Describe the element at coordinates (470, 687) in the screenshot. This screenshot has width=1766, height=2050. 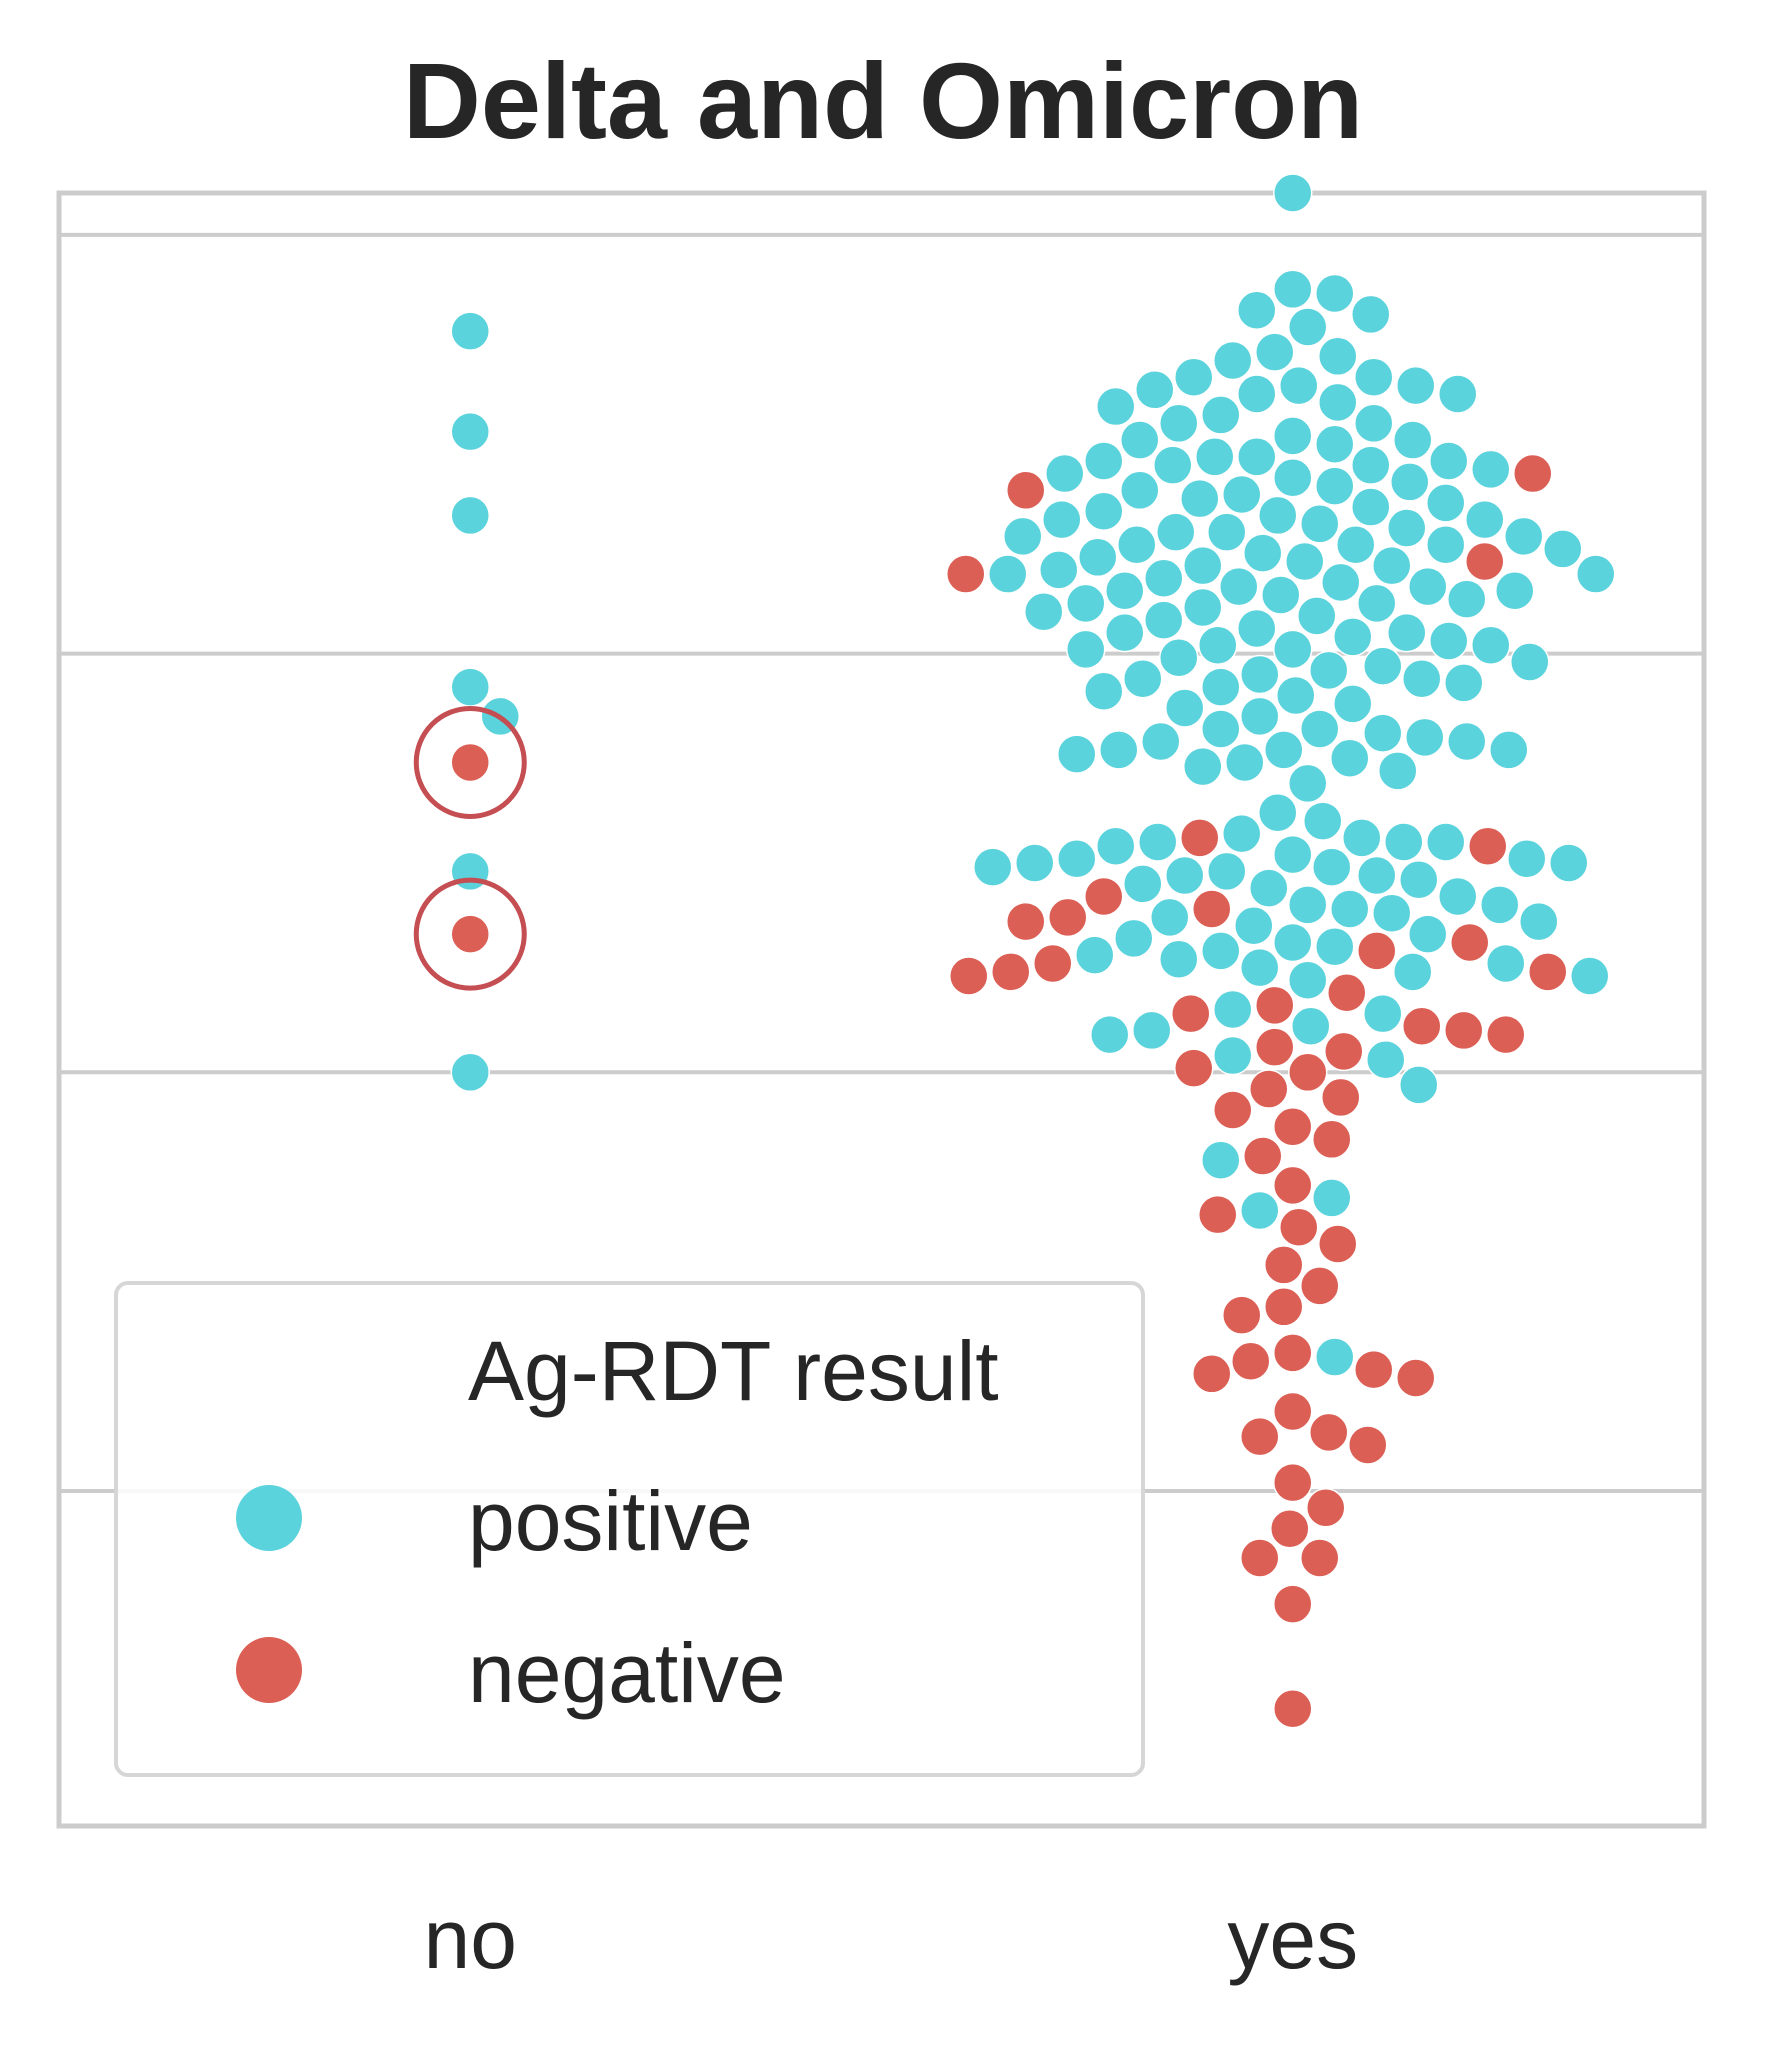
I see `data-point-positive-no` at that location.